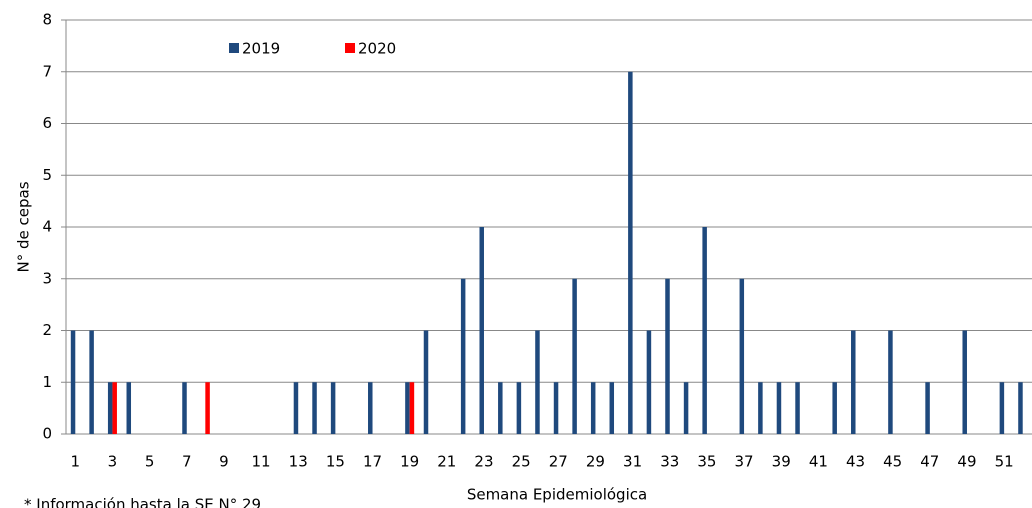 This screenshot has height=508, width=1032. What do you see at coordinates (47, 434) in the screenshot?
I see `y-tick-label: 0` at bounding box center [47, 434].